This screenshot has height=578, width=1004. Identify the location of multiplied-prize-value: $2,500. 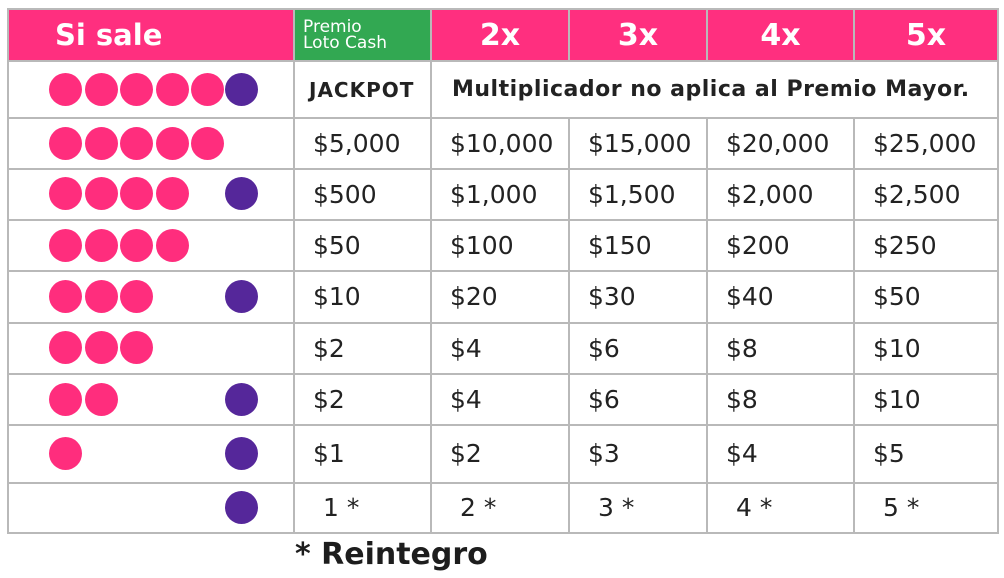
(926, 194).